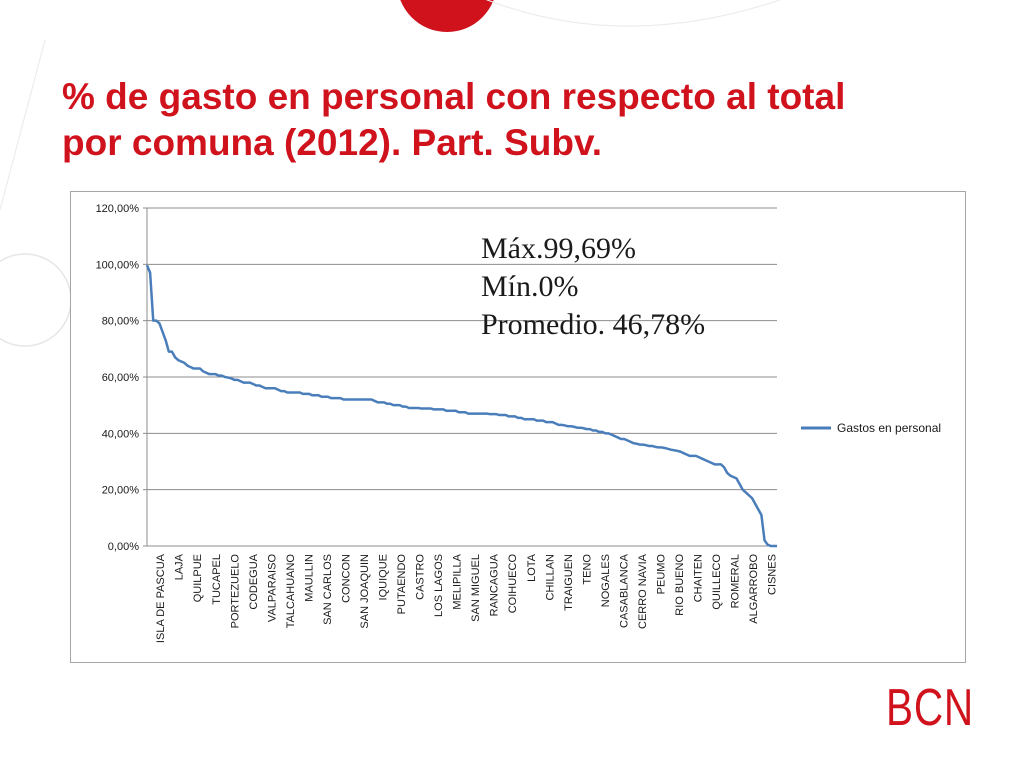 The image size is (1024, 768). Describe the element at coordinates (495, 584) in the screenshot. I see `x-tick-label: RANCAGUA` at that location.